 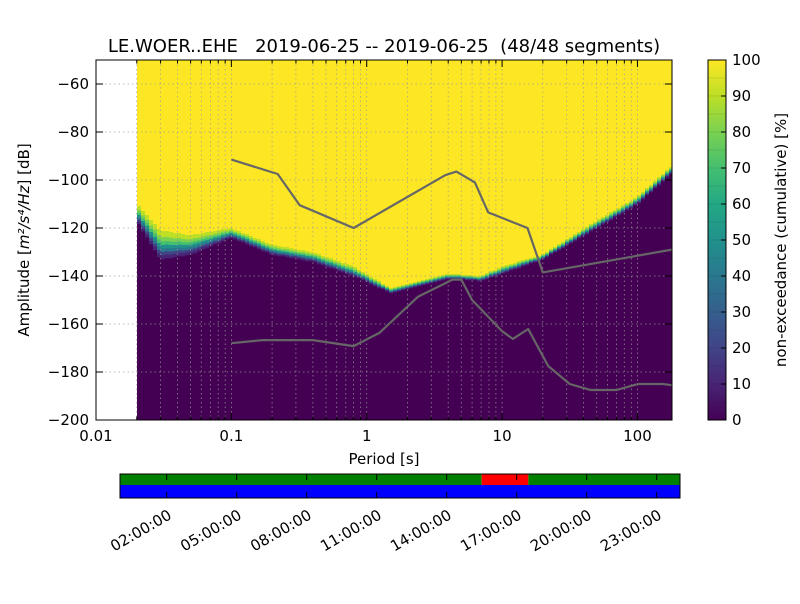 I want to click on x-axis-label: Period [s], so click(x=383, y=459).